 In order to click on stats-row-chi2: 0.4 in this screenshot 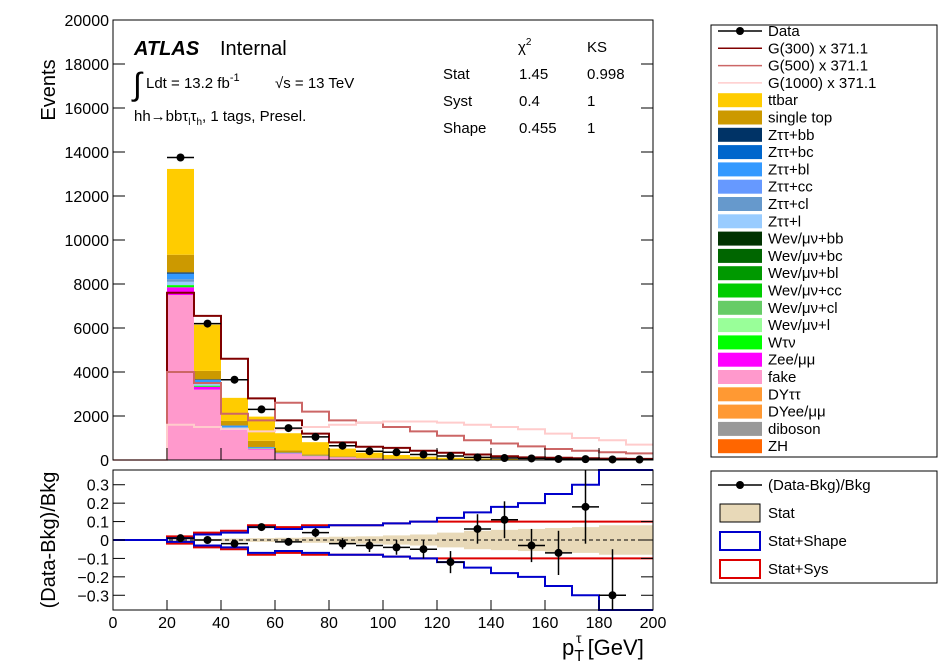, I will do `click(529, 101)`.